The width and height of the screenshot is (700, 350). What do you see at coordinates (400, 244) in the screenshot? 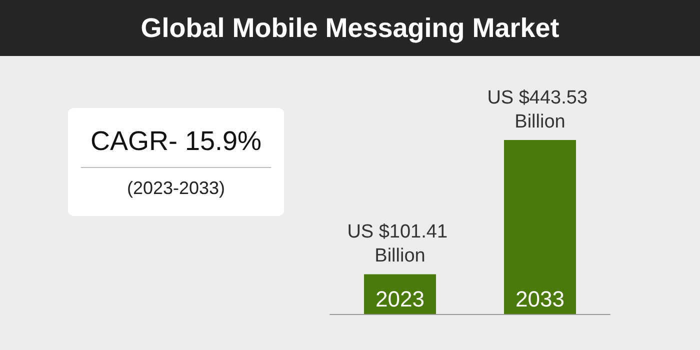
I see `data-label: US $101.41 Billion` at bounding box center [400, 244].